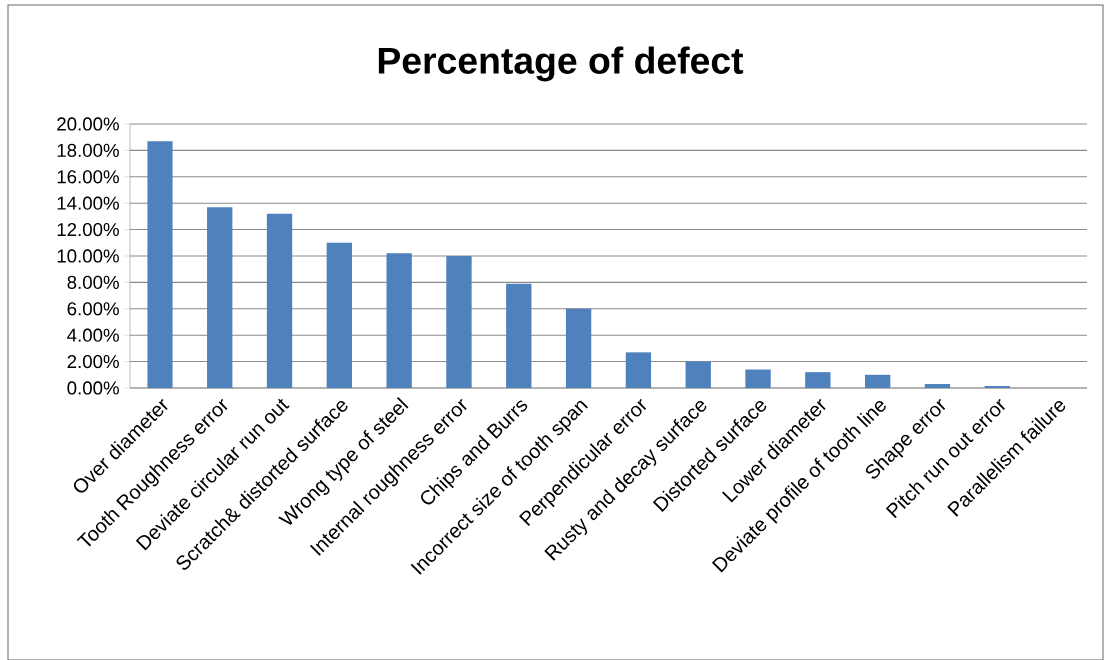 The image size is (1111, 660). What do you see at coordinates (93, 388) in the screenshot?
I see `y-tick-label: 0.00%` at bounding box center [93, 388].